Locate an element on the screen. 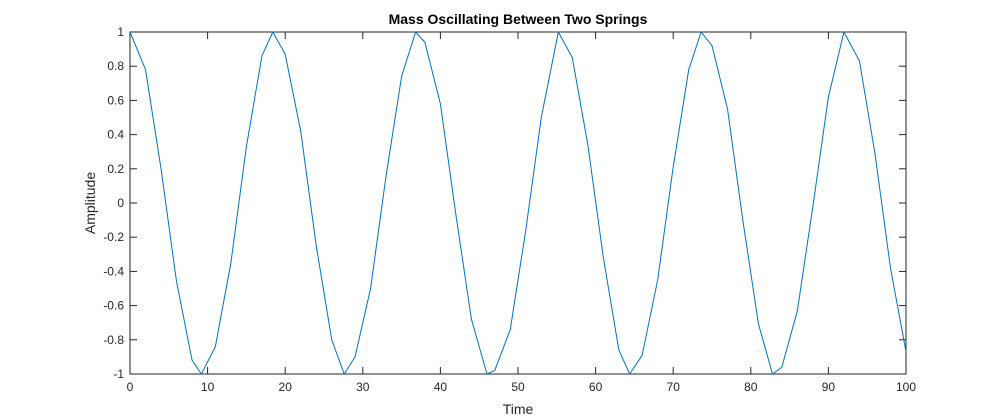 This screenshot has width=1001, height=420. y-tick-label: -1 is located at coordinates (118, 374).